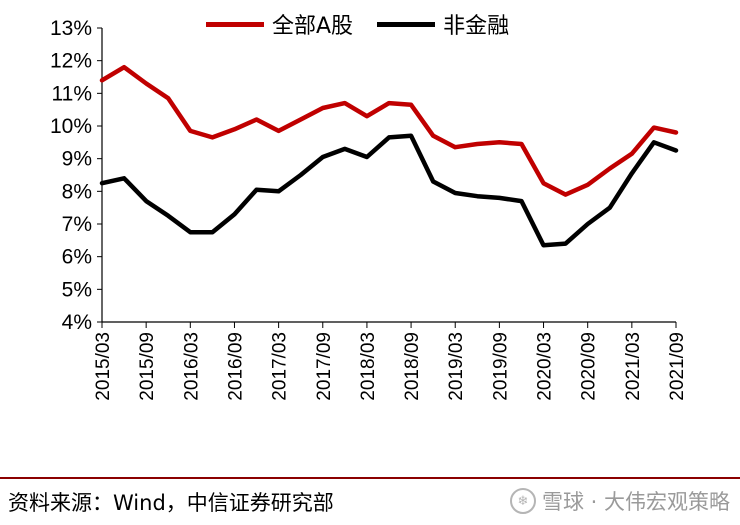 This screenshot has width=740, height=525. I want to click on y-tick-label: 10%, so click(71, 126).